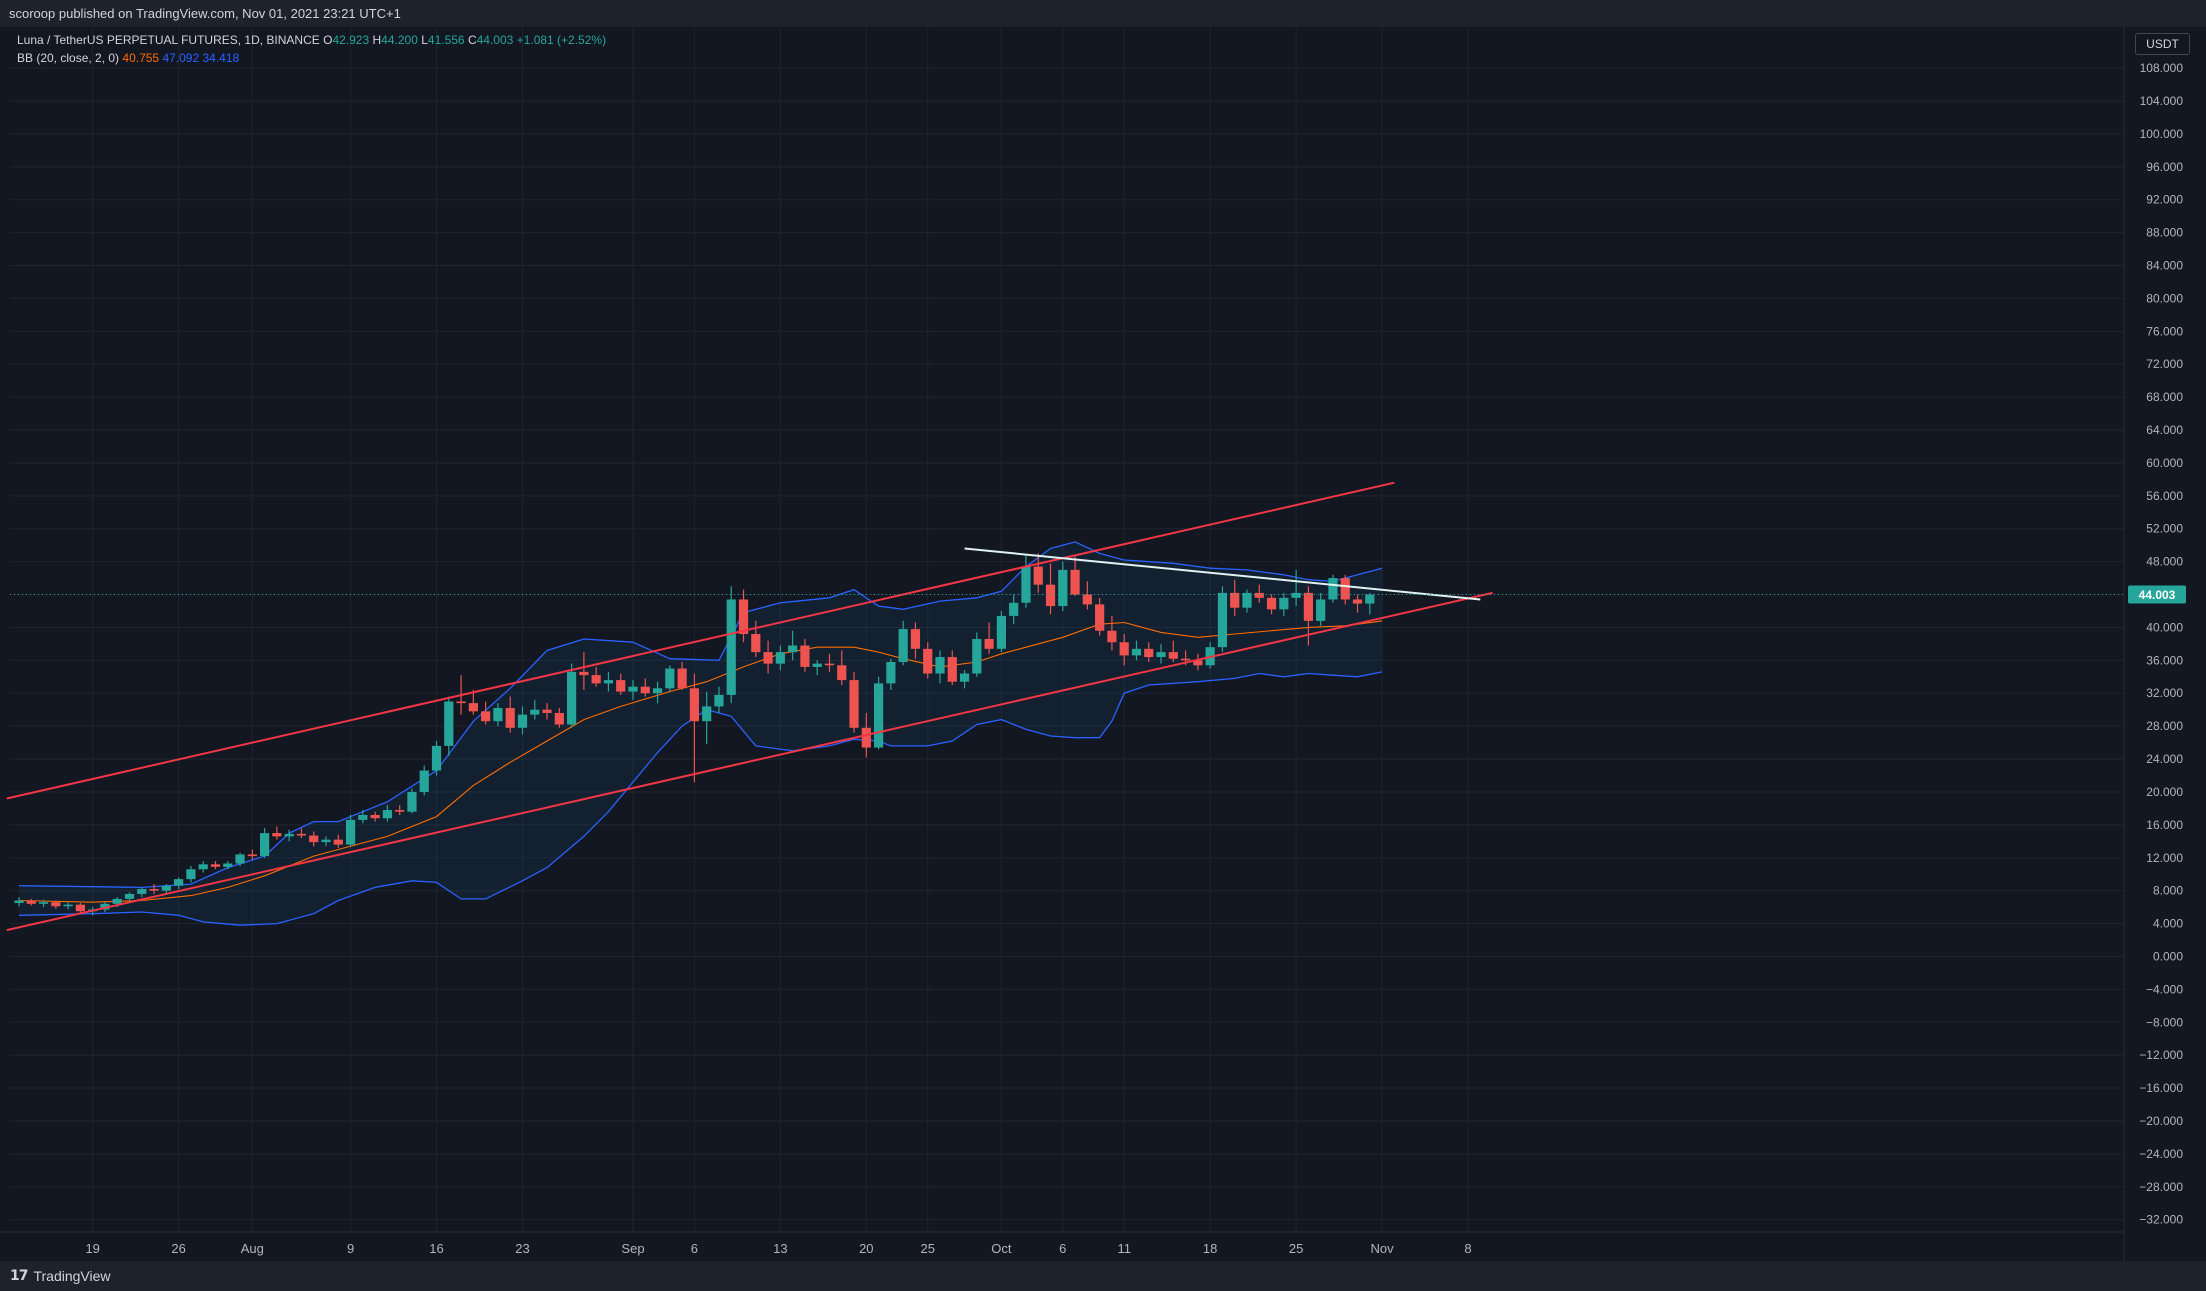 This screenshot has width=2206, height=1291. I want to click on change-value: +1.081 (+2.52%), so click(561, 40).